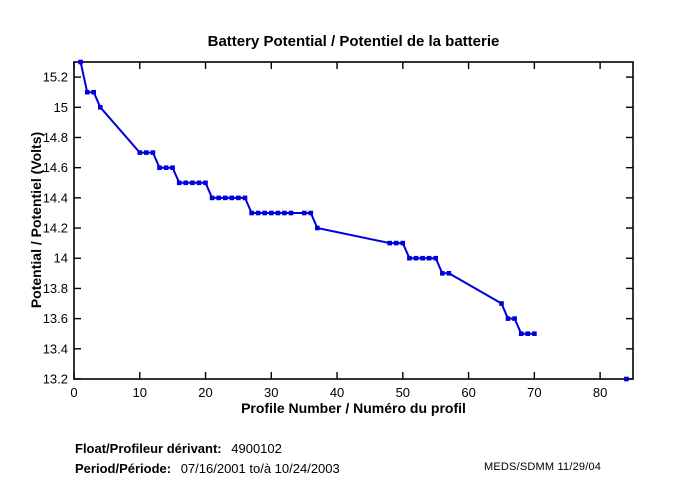  I want to click on x-axis-label: Profile Number / Numéro du profil, so click(353, 408).